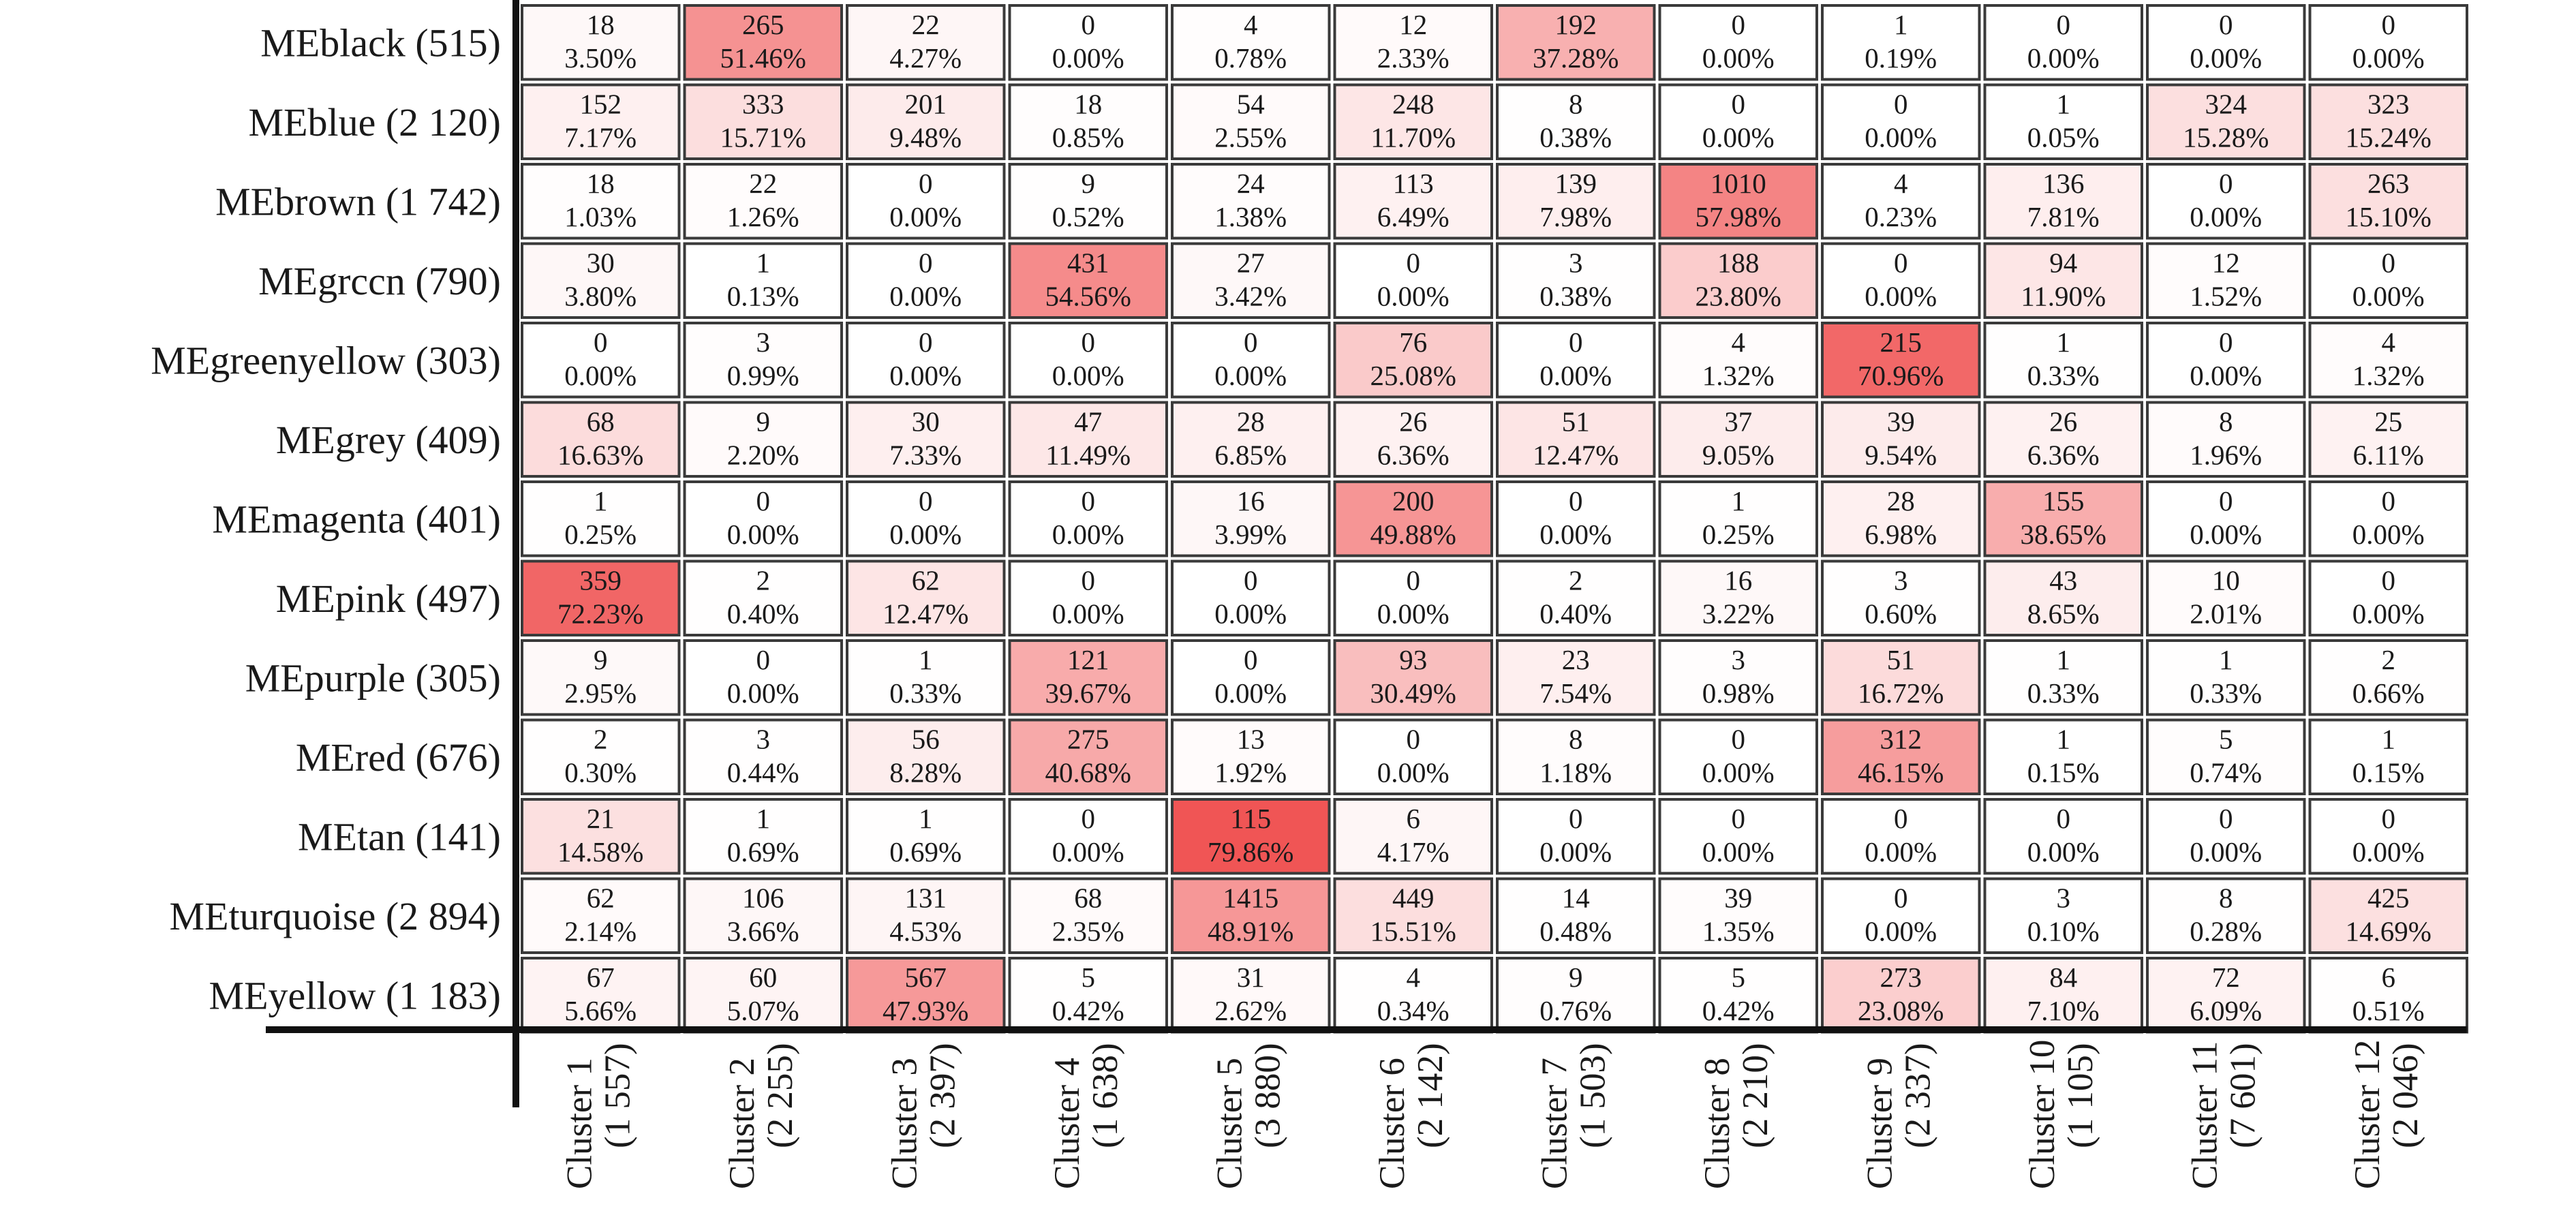 This screenshot has height=1213, width=2576. What do you see at coordinates (926, 898) in the screenshot?
I see `cell-count: 131` at bounding box center [926, 898].